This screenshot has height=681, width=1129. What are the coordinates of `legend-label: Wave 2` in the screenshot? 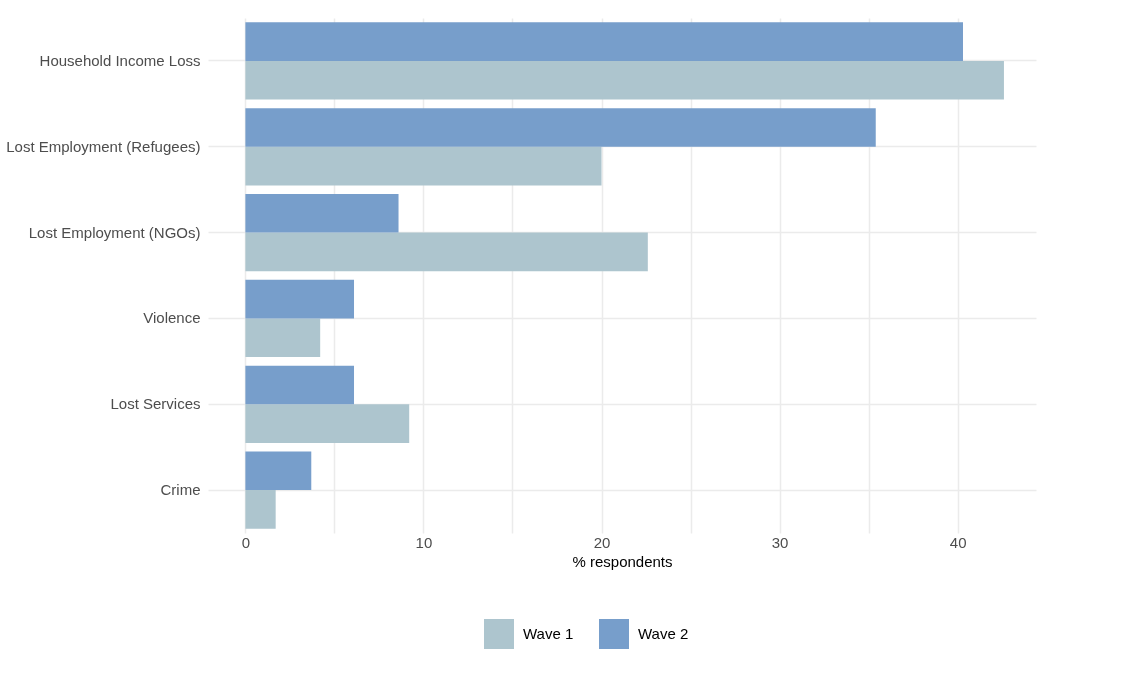 It's located at (663, 633).